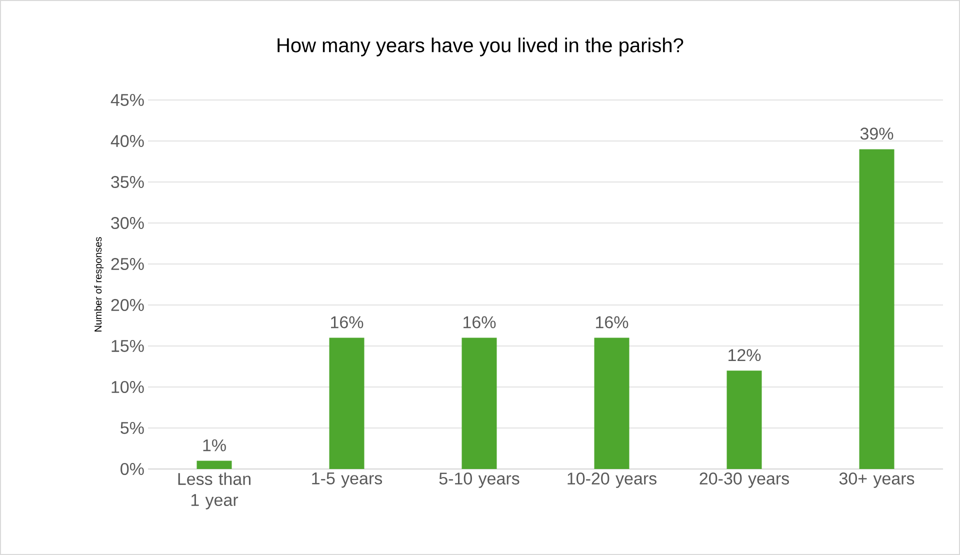 This screenshot has height=555, width=960. I want to click on y-tick-label: 35%, so click(127, 182).